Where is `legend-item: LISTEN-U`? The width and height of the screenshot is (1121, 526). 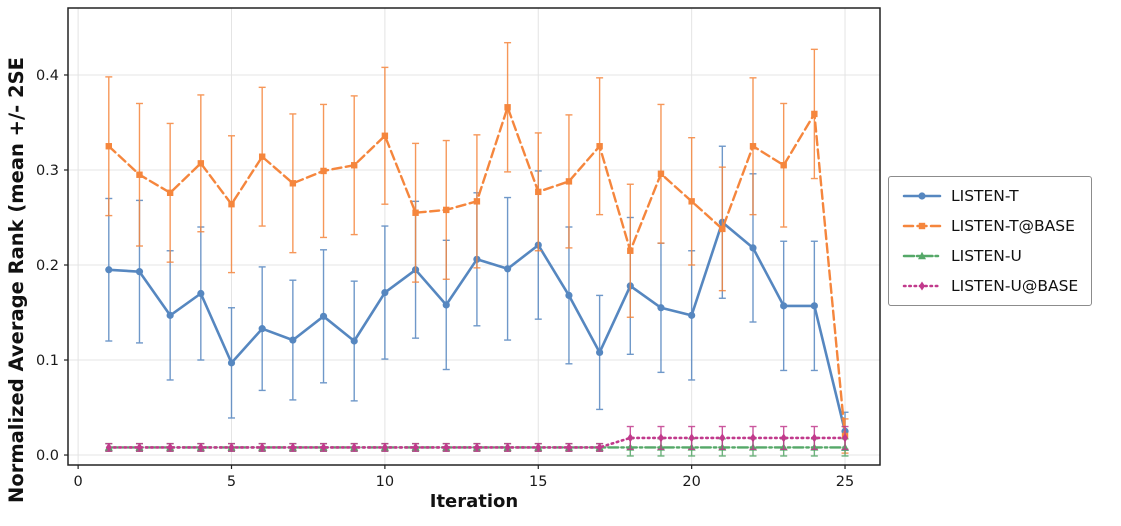 legend-item: LISTEN-U is located at coordinates (990, 256).